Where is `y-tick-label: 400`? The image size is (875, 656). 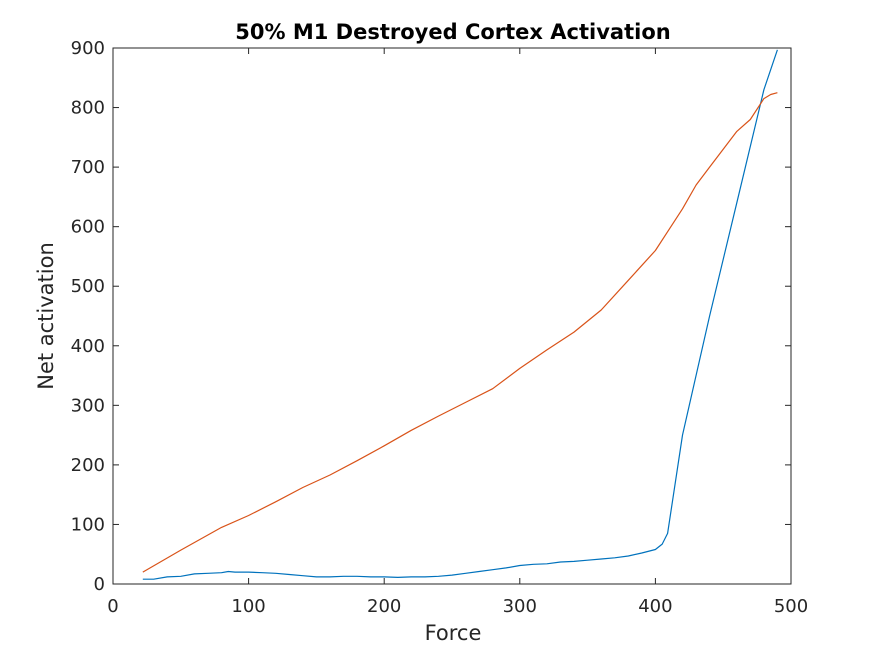
y-tick-label: 400 is located at coordinates (88, 346).